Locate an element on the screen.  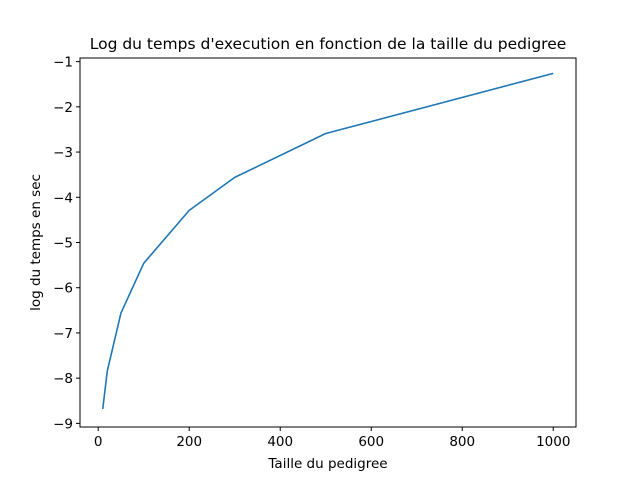
y-tick-label: −3 is located at coordinates (63, 153).